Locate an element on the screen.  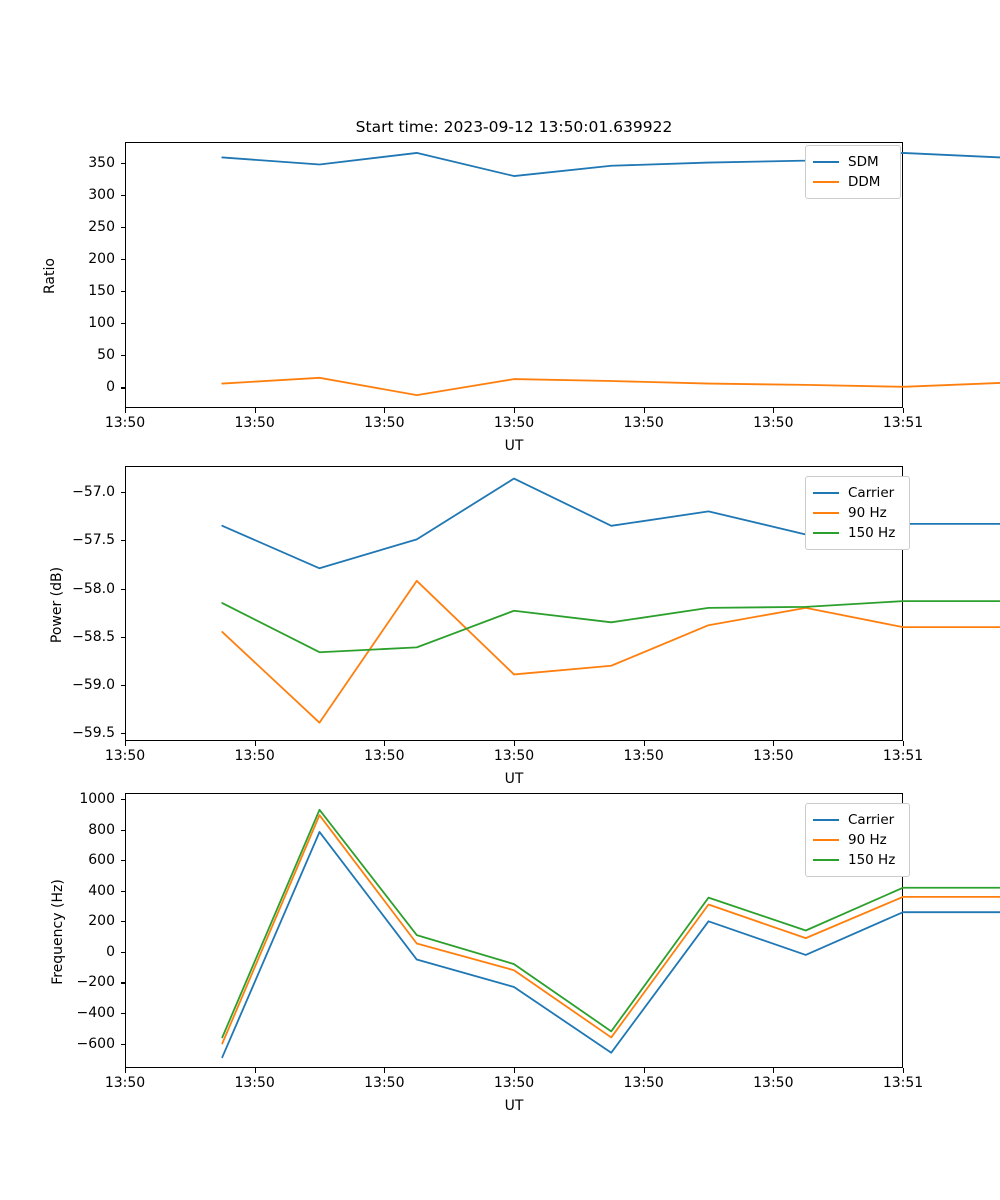
x-axis-label-frequency: UT is located at coordinates (514, 1106).